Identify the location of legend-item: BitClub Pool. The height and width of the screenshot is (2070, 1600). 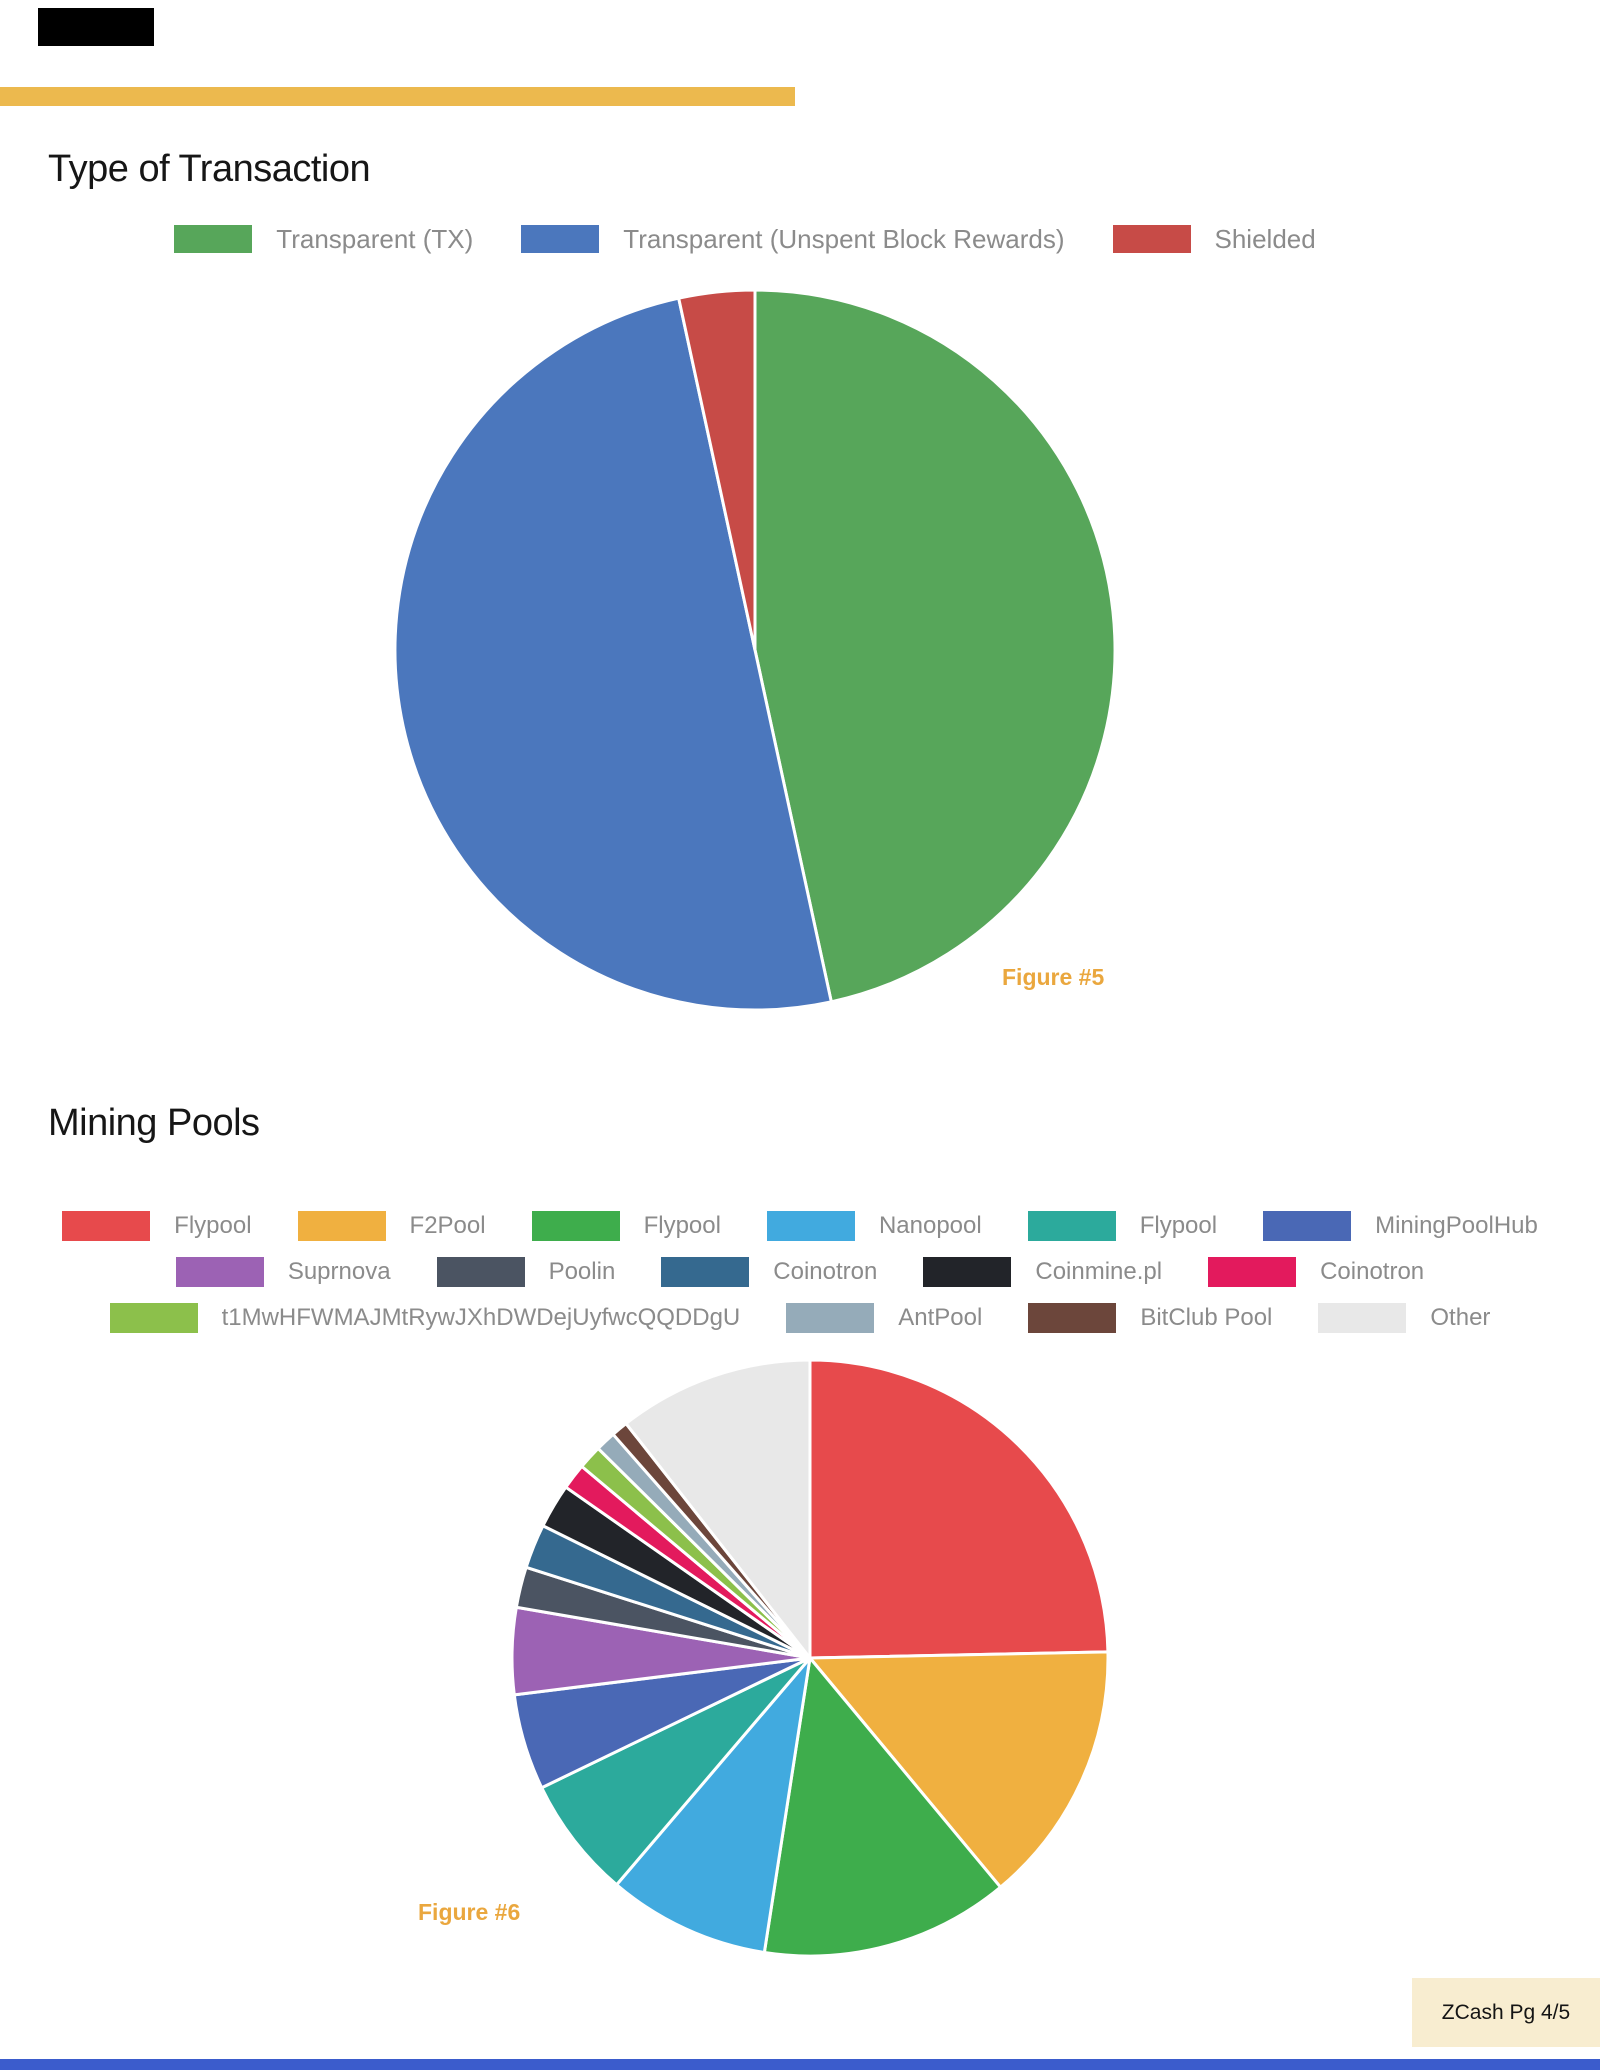
(1150, 1318).